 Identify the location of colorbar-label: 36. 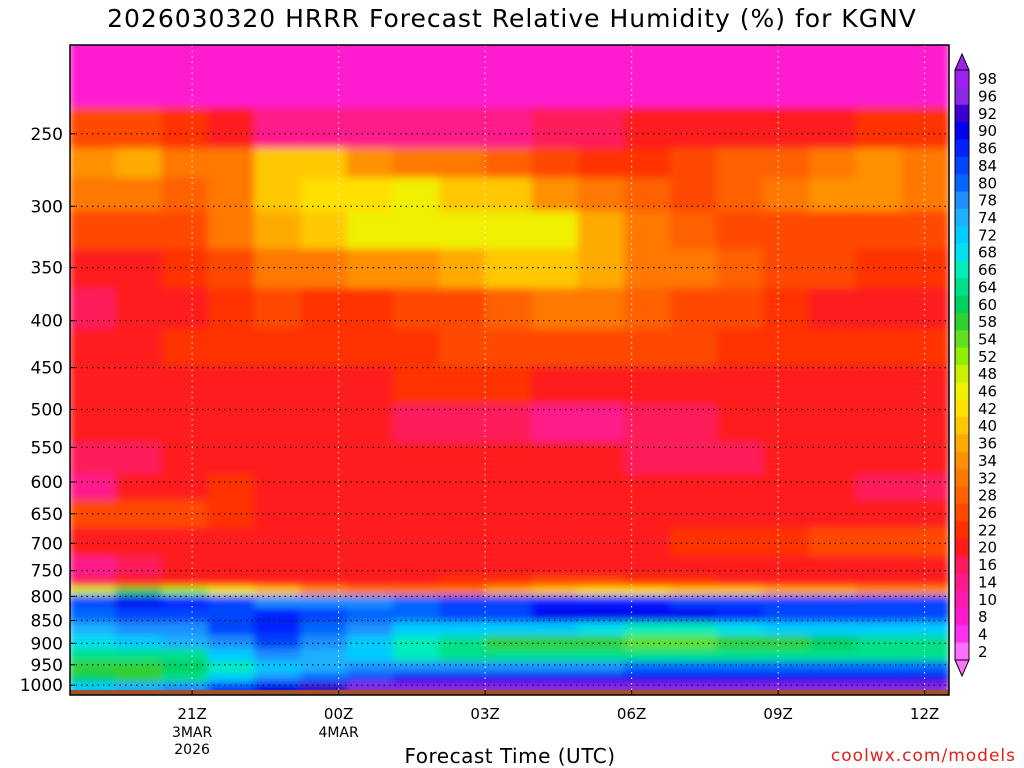
(987, 444).